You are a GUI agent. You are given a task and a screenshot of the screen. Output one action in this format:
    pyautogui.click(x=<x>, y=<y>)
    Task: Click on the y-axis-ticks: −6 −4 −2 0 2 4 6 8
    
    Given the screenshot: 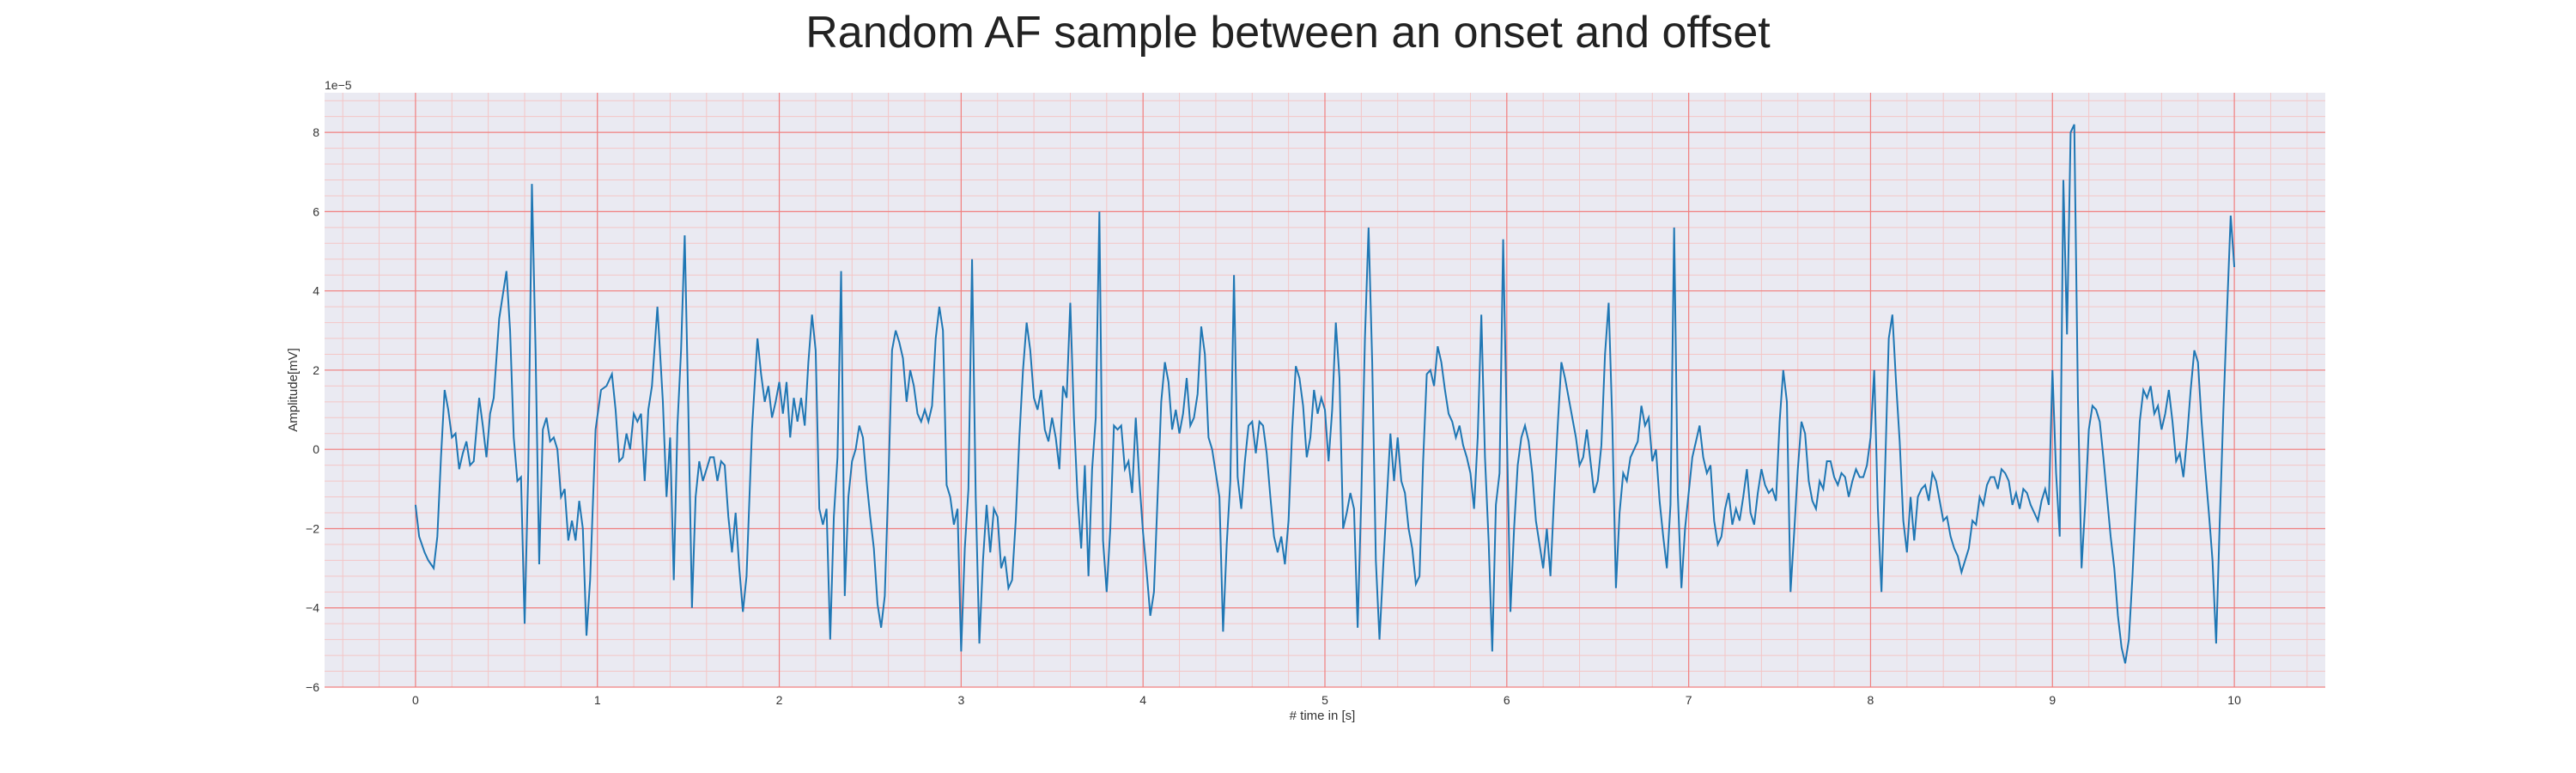 What is the action you would take?
    pyautogui.click(x=312, y=409)
    